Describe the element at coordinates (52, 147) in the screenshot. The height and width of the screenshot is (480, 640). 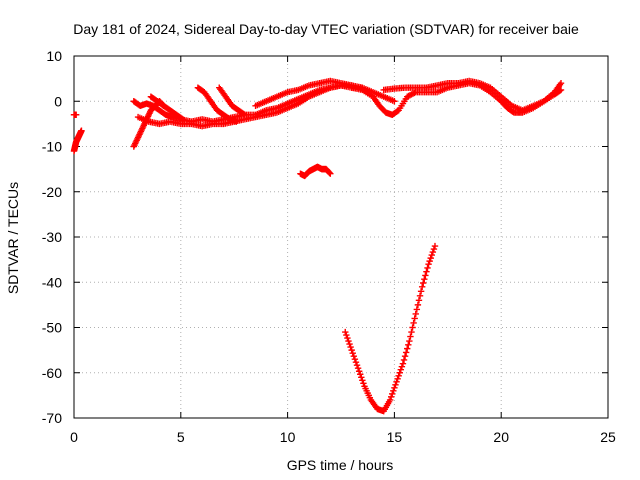
I see `y-tick-label: -10` at that location.